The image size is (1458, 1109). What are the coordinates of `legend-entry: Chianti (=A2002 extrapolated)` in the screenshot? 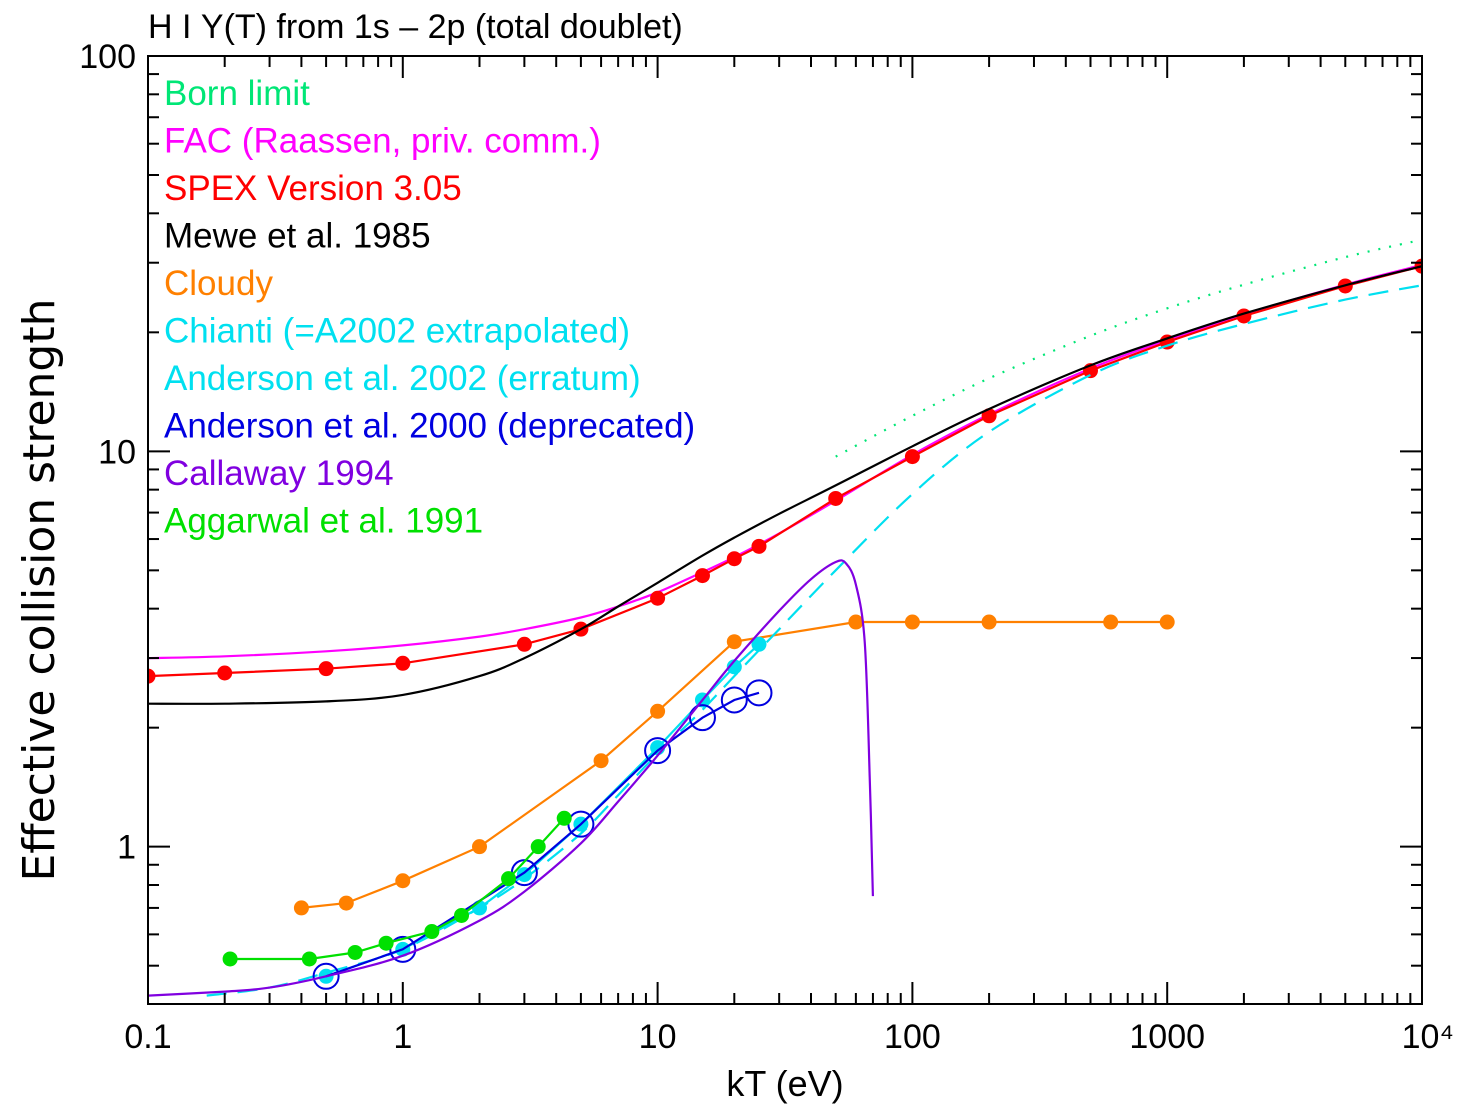 It's located at (397, 331).